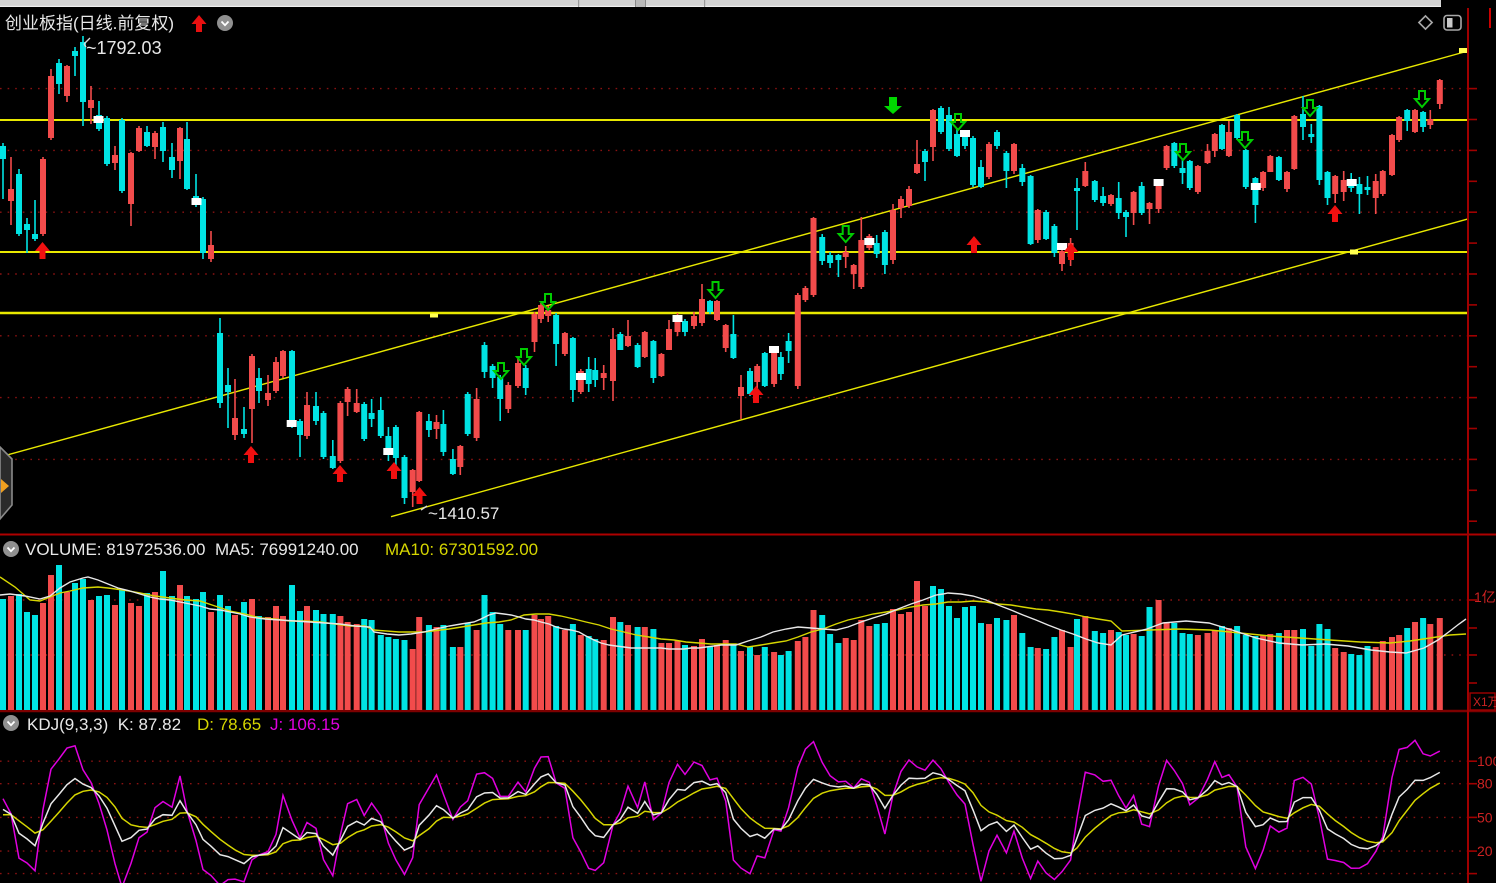  I want to click on svg-text: 1亿, so click(1485, 597).